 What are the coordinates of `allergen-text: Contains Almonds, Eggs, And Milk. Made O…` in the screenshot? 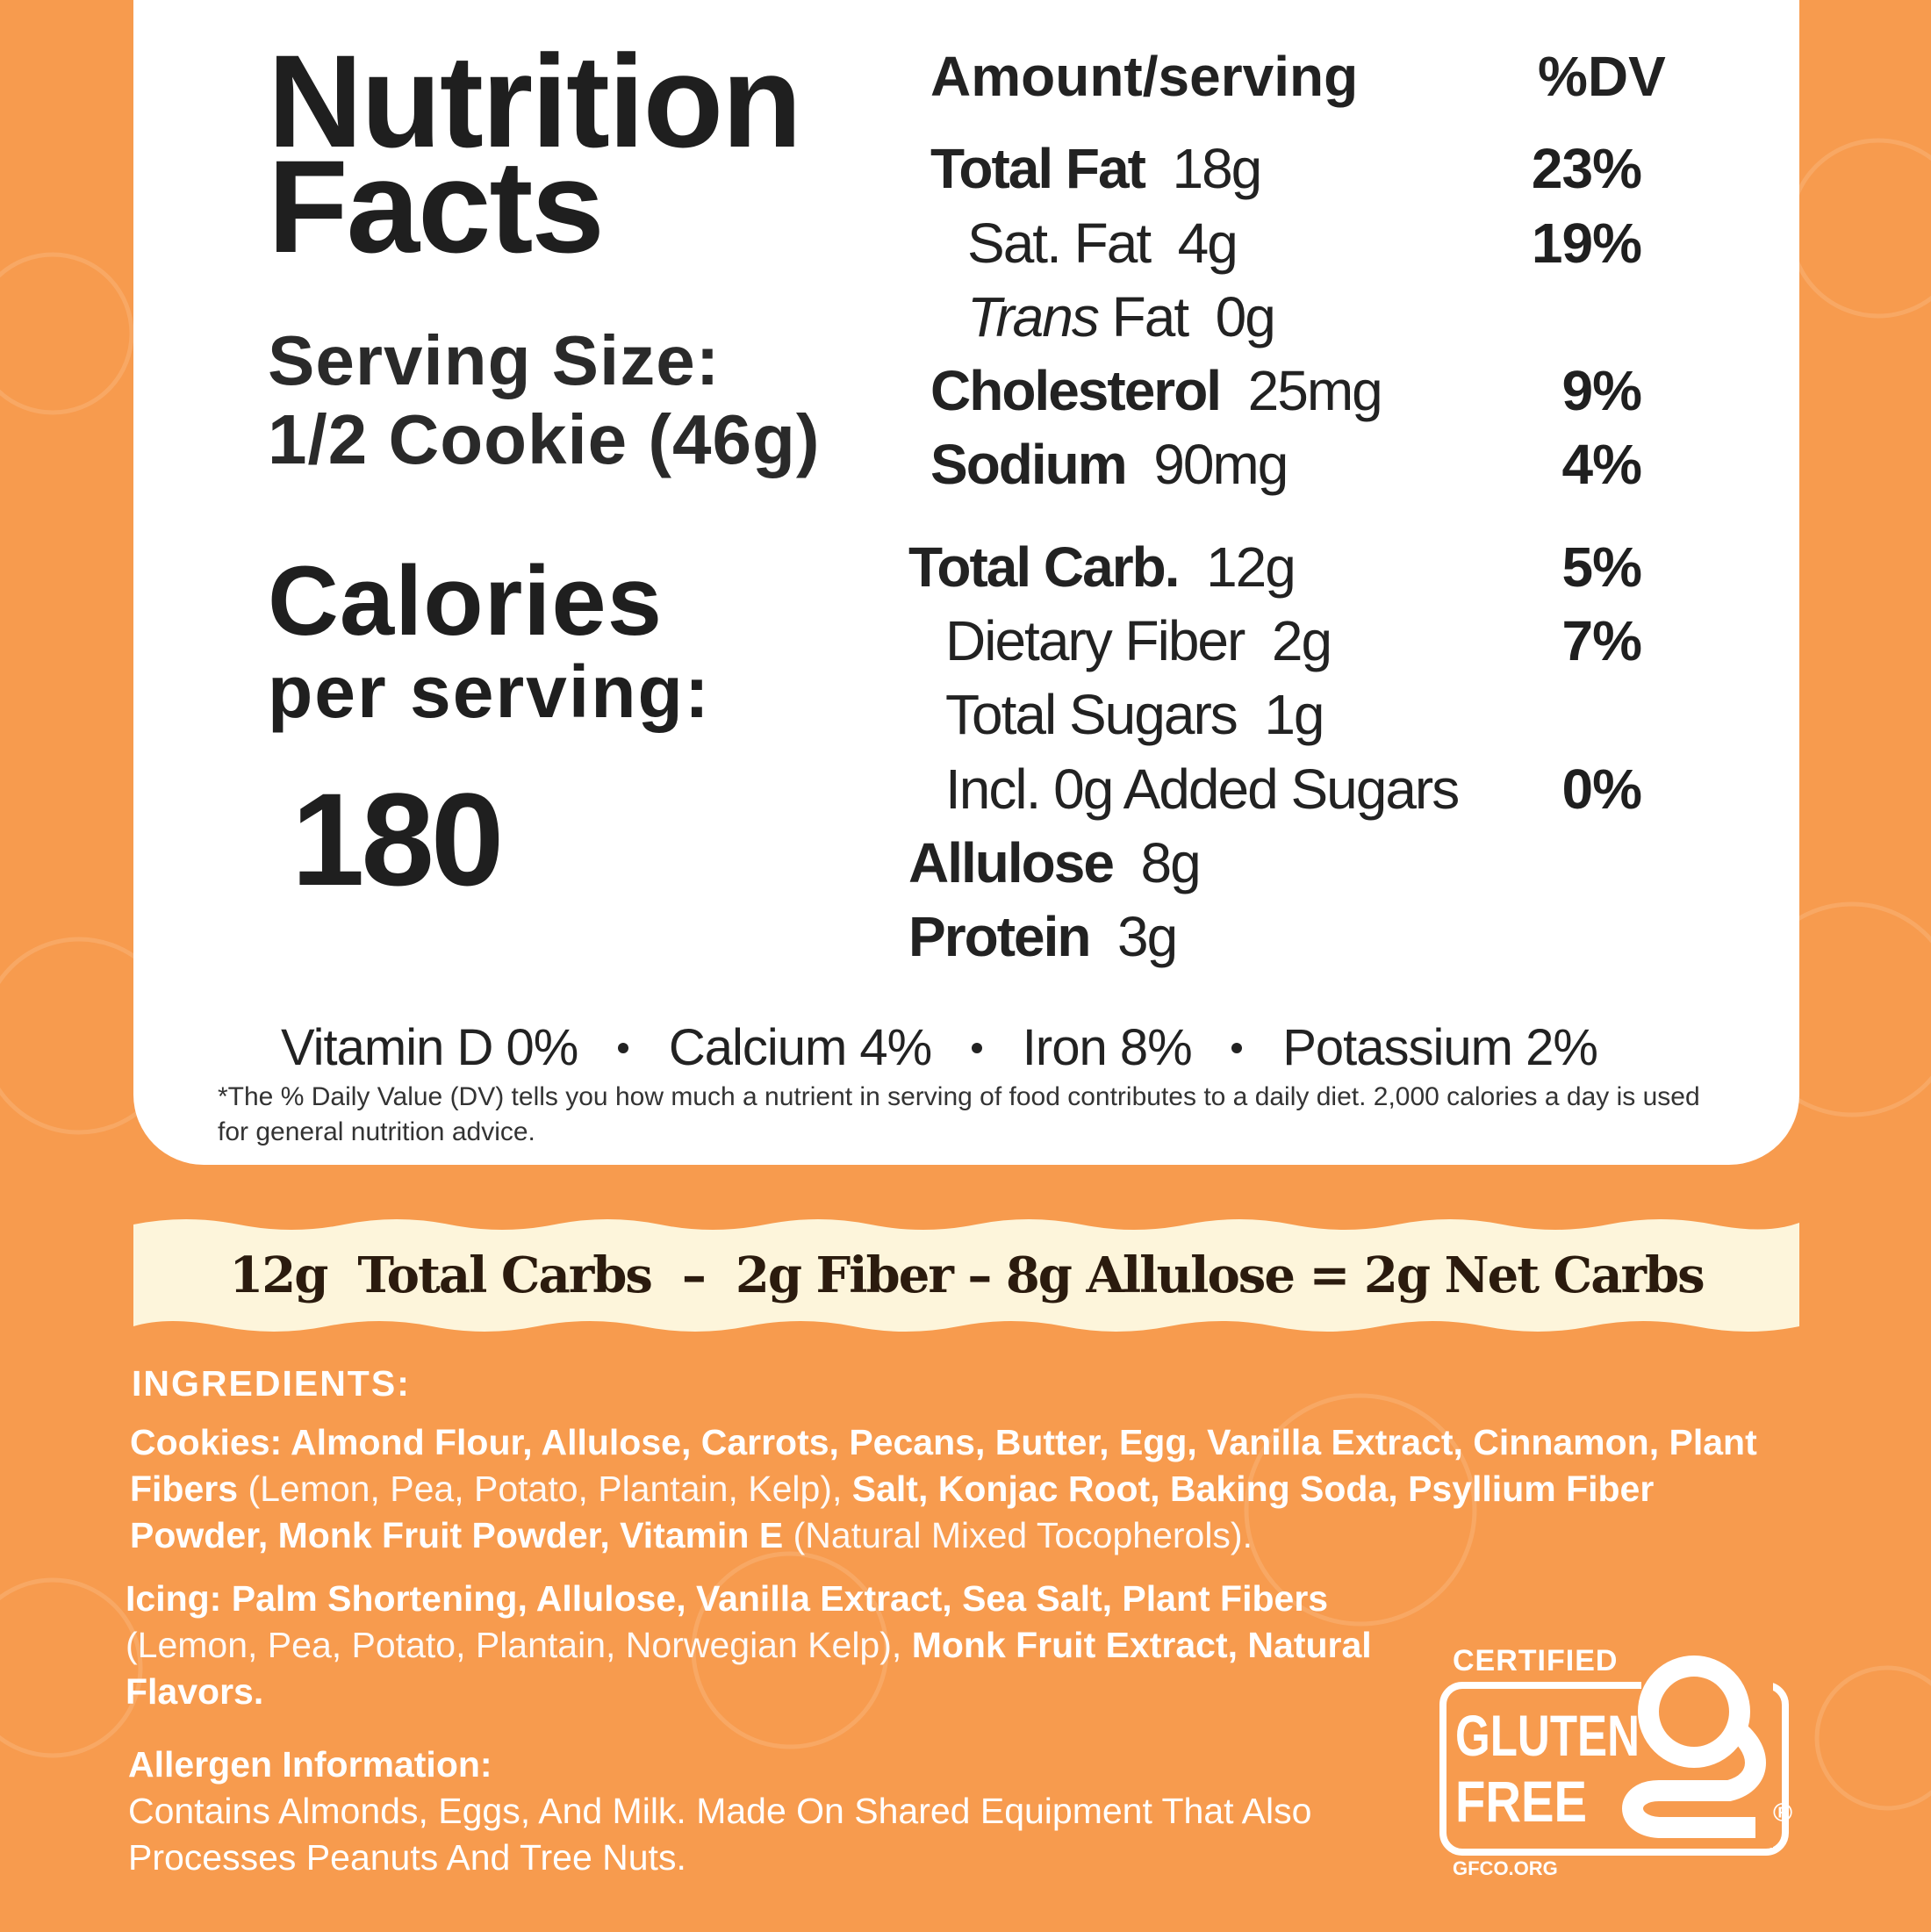 It's located at (720, 1834).